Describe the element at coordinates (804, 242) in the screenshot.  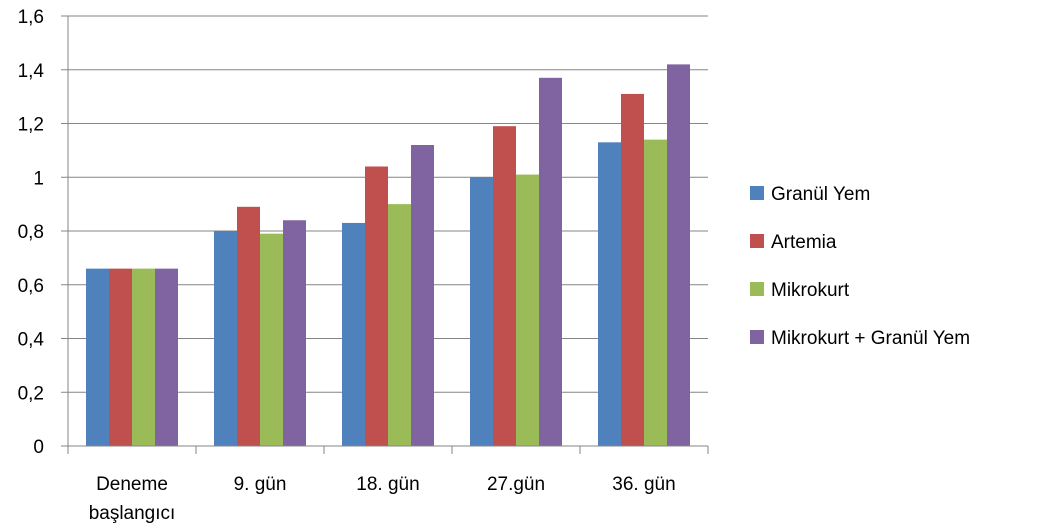
I see `legend-label: Artemia` at that location.